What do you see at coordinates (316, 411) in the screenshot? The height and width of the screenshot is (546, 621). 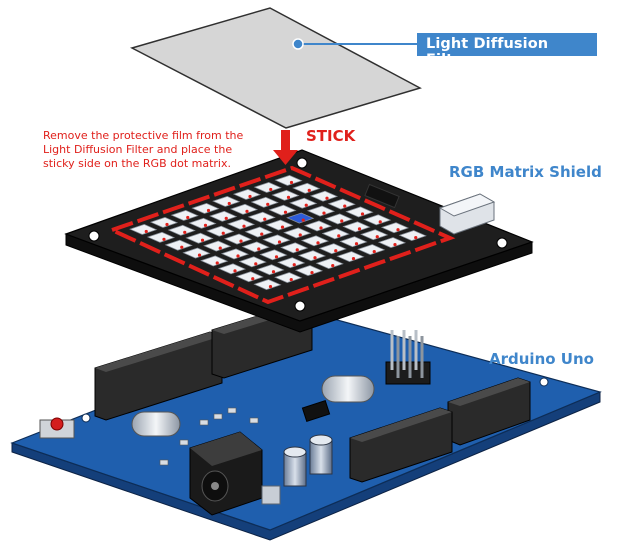 I see `chip` at bounding box center [316, 411].